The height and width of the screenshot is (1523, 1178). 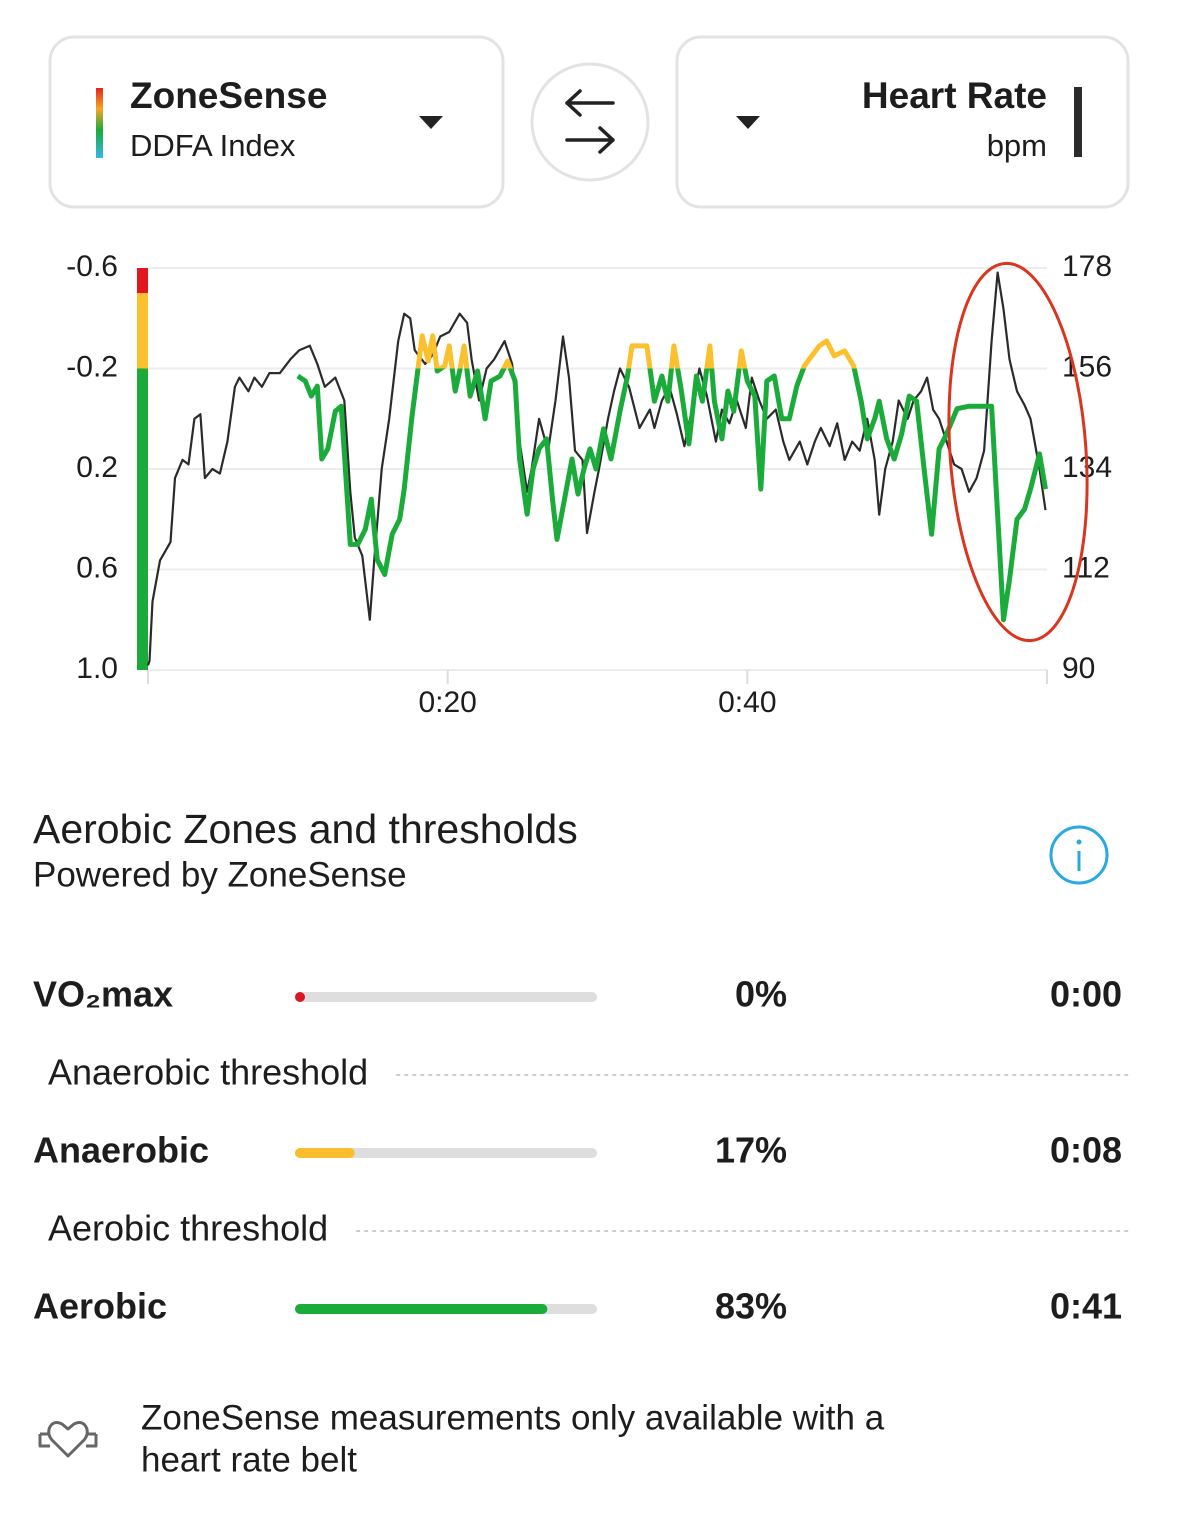 I want to click on selector-title: Heart Rate, so click(x=954, y=95).